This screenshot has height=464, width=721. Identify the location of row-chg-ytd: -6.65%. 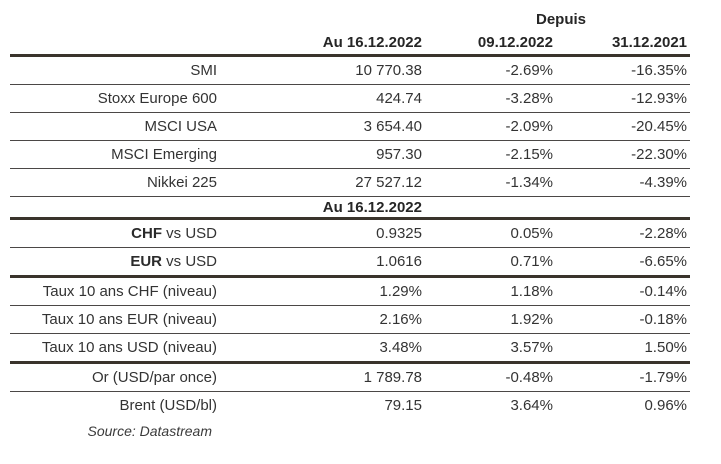
(627, 262).